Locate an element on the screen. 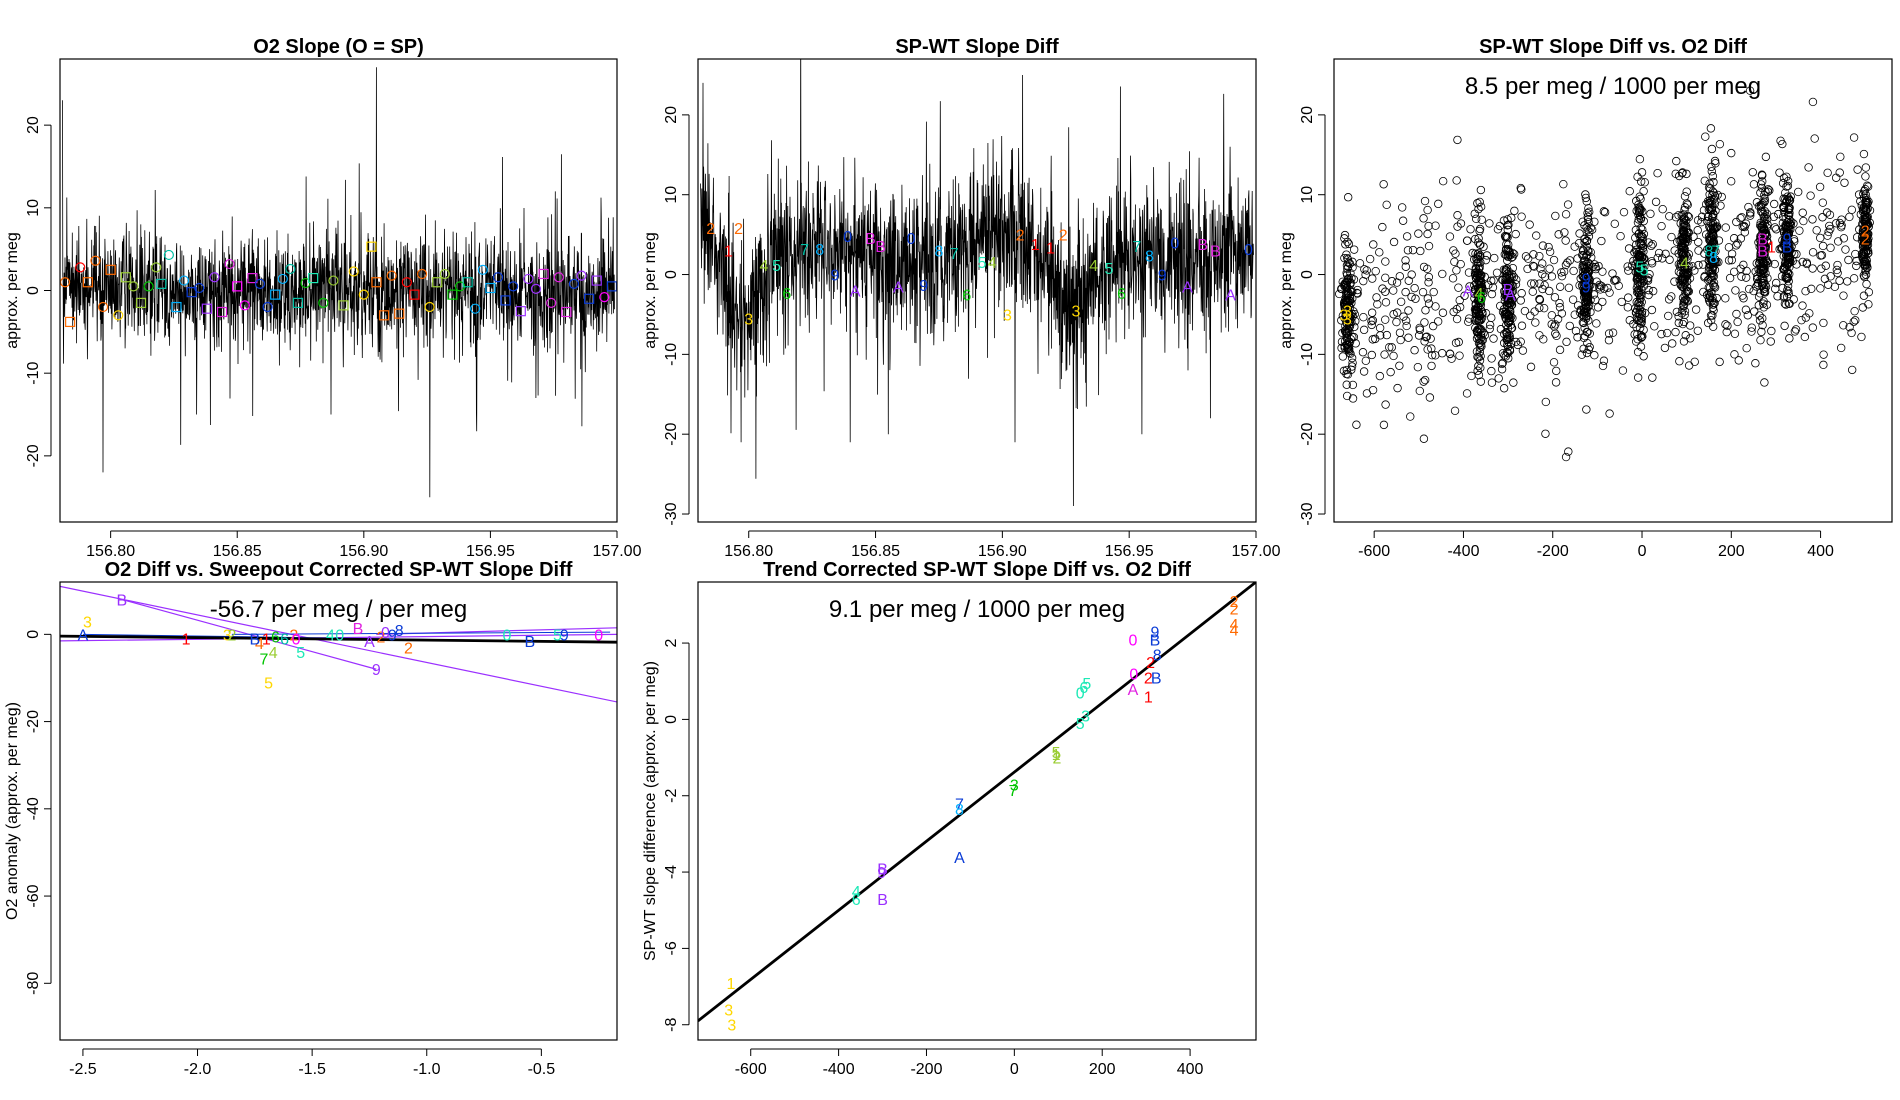 This screenshot has width=1900, height=1100. point-label: 6 is located at coordinates (856, 900).